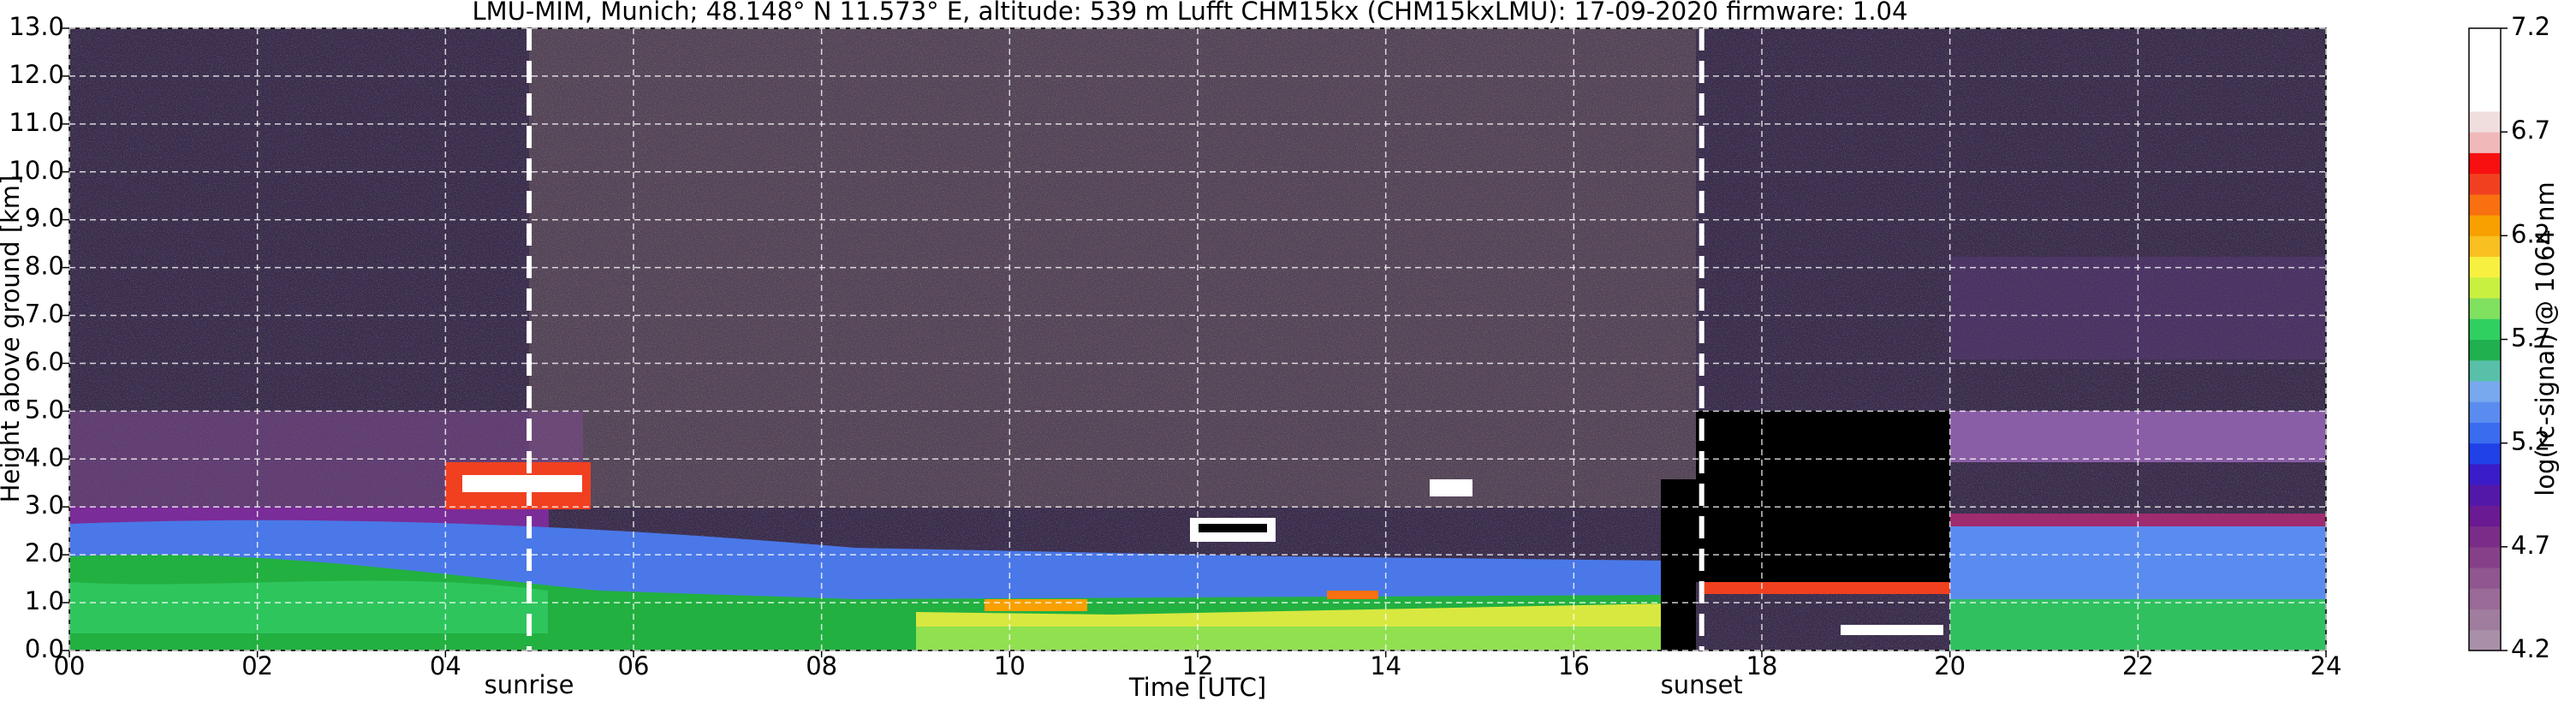 Image resolution: width=2576 pixels, height=707 pixels. Describe the element at coordinates (36, 26) in the screenshot. I see `y-tick-label: 13.0` at that location.